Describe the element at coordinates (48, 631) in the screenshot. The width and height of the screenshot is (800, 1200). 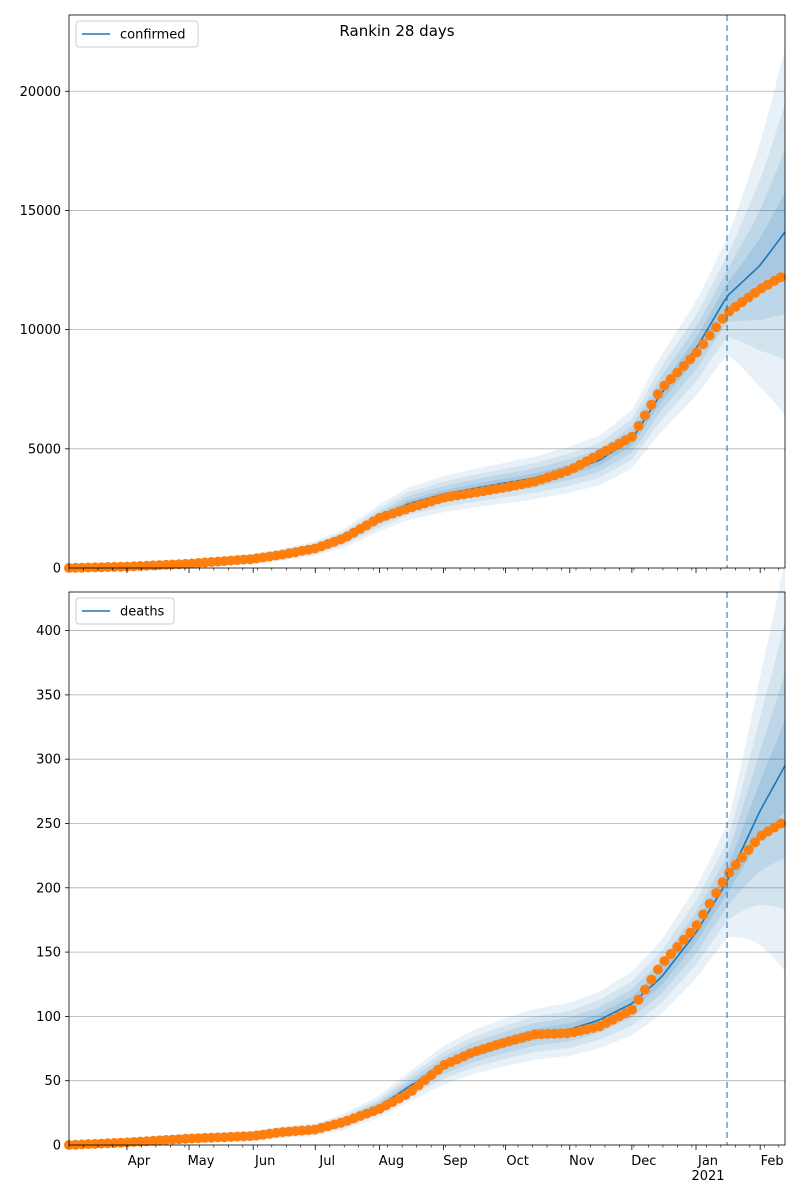
I see `y-tick-label: 400` at that location.